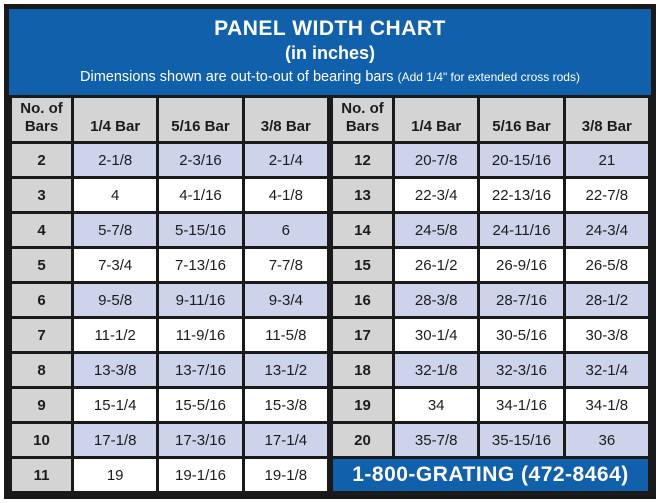 The image size is (660, 503). Describe the element at coordinates (200, 440) in the screenshot. I see `width-value-cell: 17-3/16` at that location.